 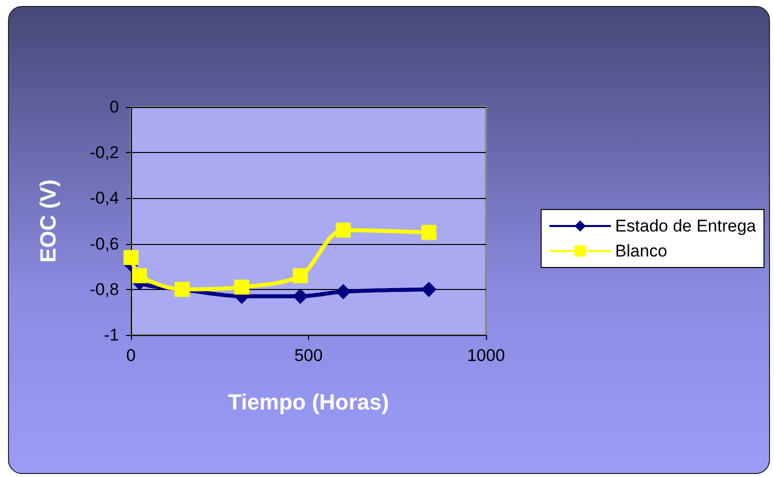 I want to click on y-tick-label: 0, so click(x=114, y=107).